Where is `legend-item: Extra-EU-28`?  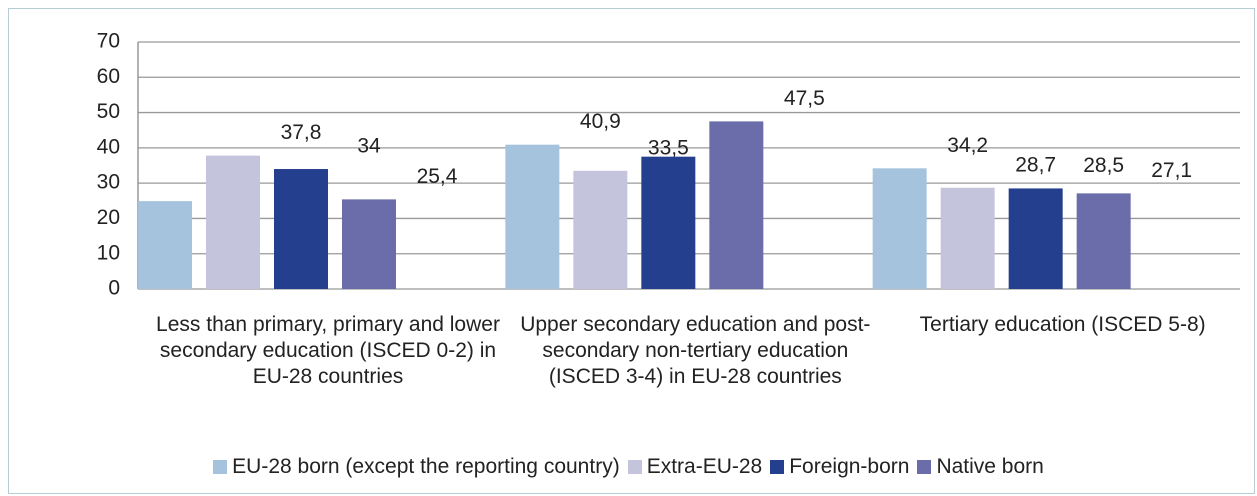 legend-item: Extra-EU-28 is located at coordinates (695, 467).